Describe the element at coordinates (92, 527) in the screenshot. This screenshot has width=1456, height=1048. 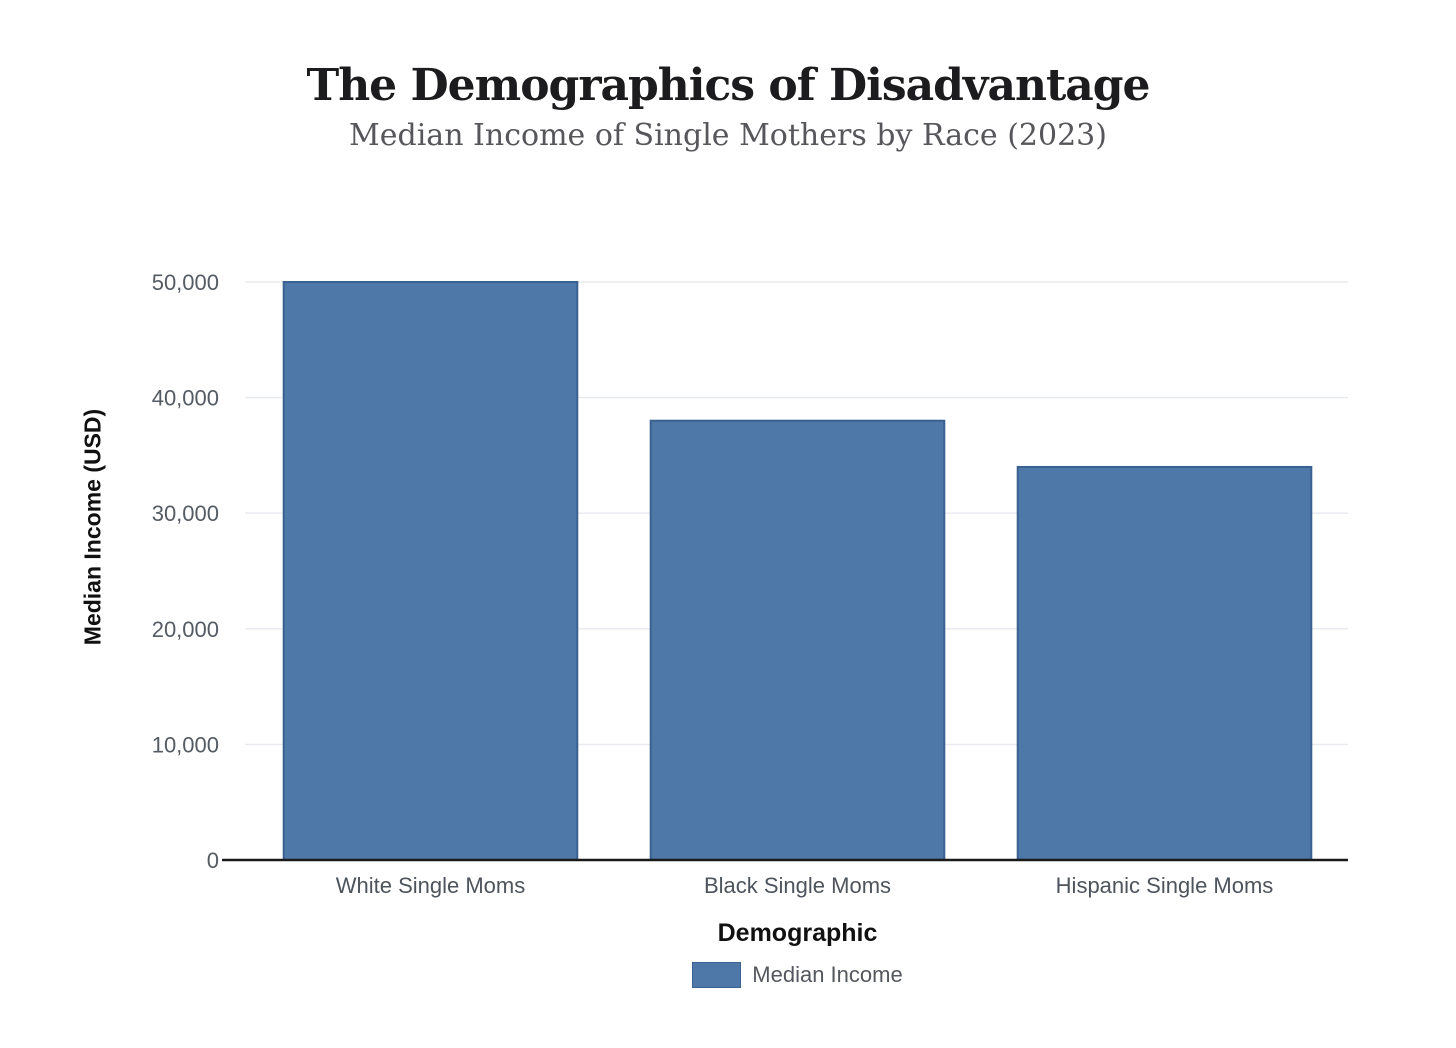
I see `y-axis-title: Median Income (USD)` at that location.